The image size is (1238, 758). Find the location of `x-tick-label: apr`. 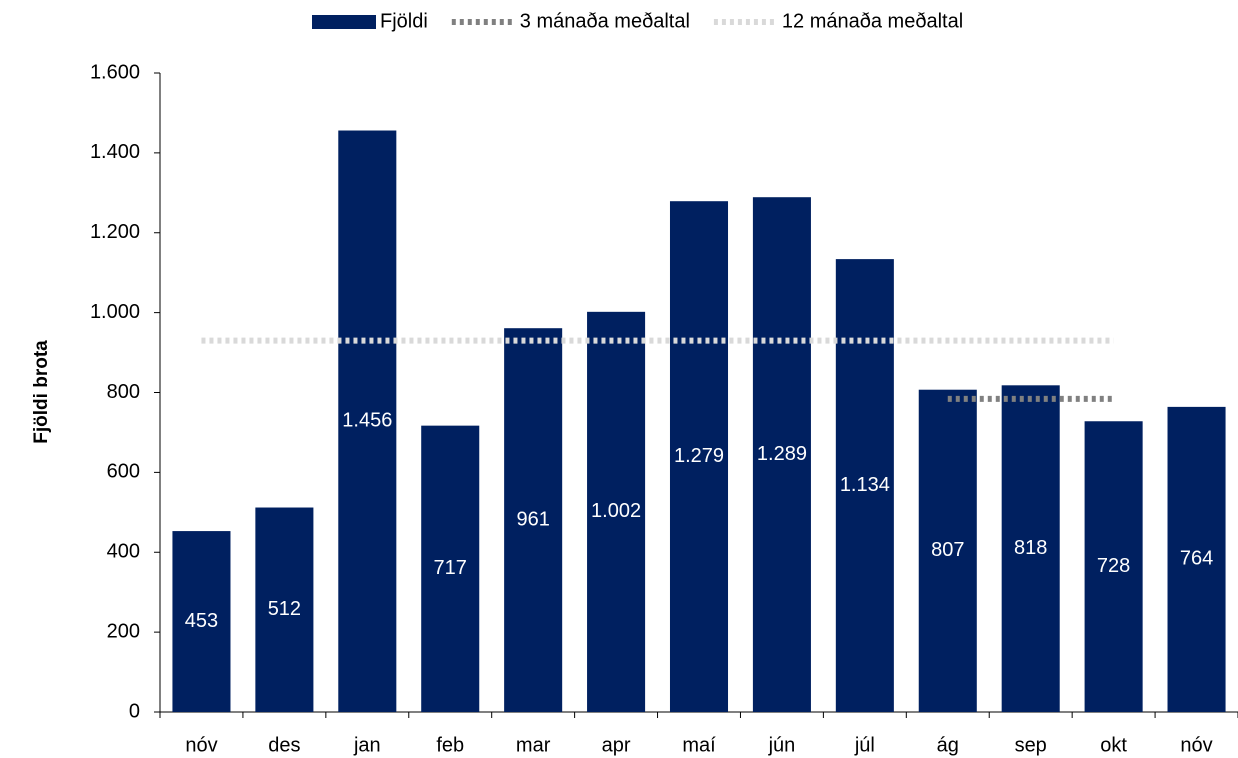

x-tick-label: apr is located at coordinates (616, 745).